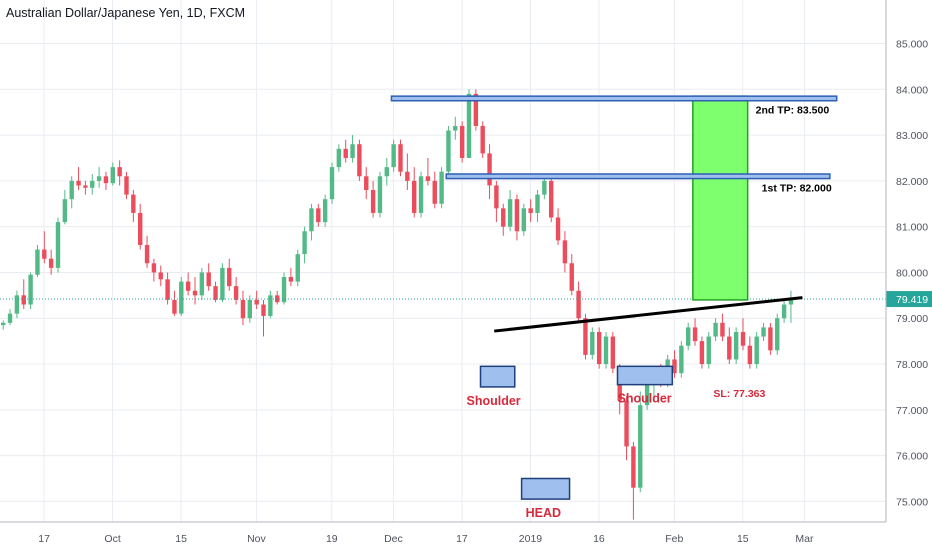  I want to click on x-tick-label: Oct, so click(112, 539).